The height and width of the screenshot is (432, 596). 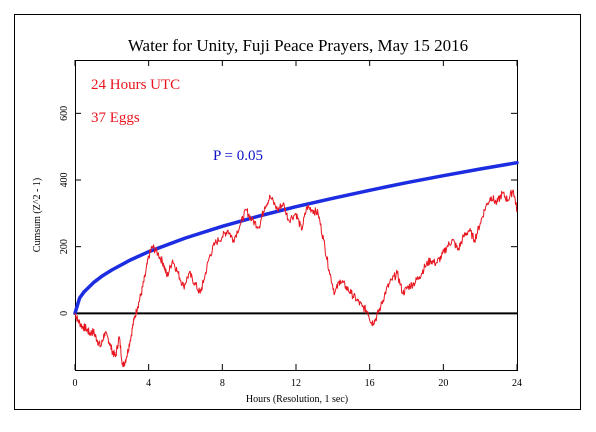 What do you see at coordinates (148, 383) in the screenshot?
I see `x-tick-label: 4` at bounding box center [148, 383].